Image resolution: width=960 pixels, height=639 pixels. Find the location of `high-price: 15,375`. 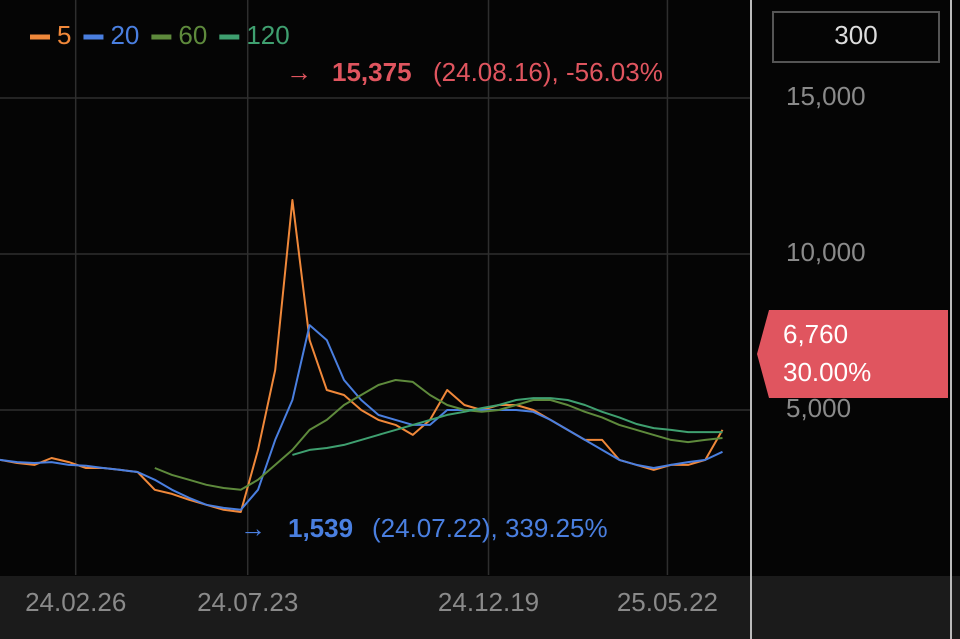

high-price: 15,375 is located at coordinates (372, 72).